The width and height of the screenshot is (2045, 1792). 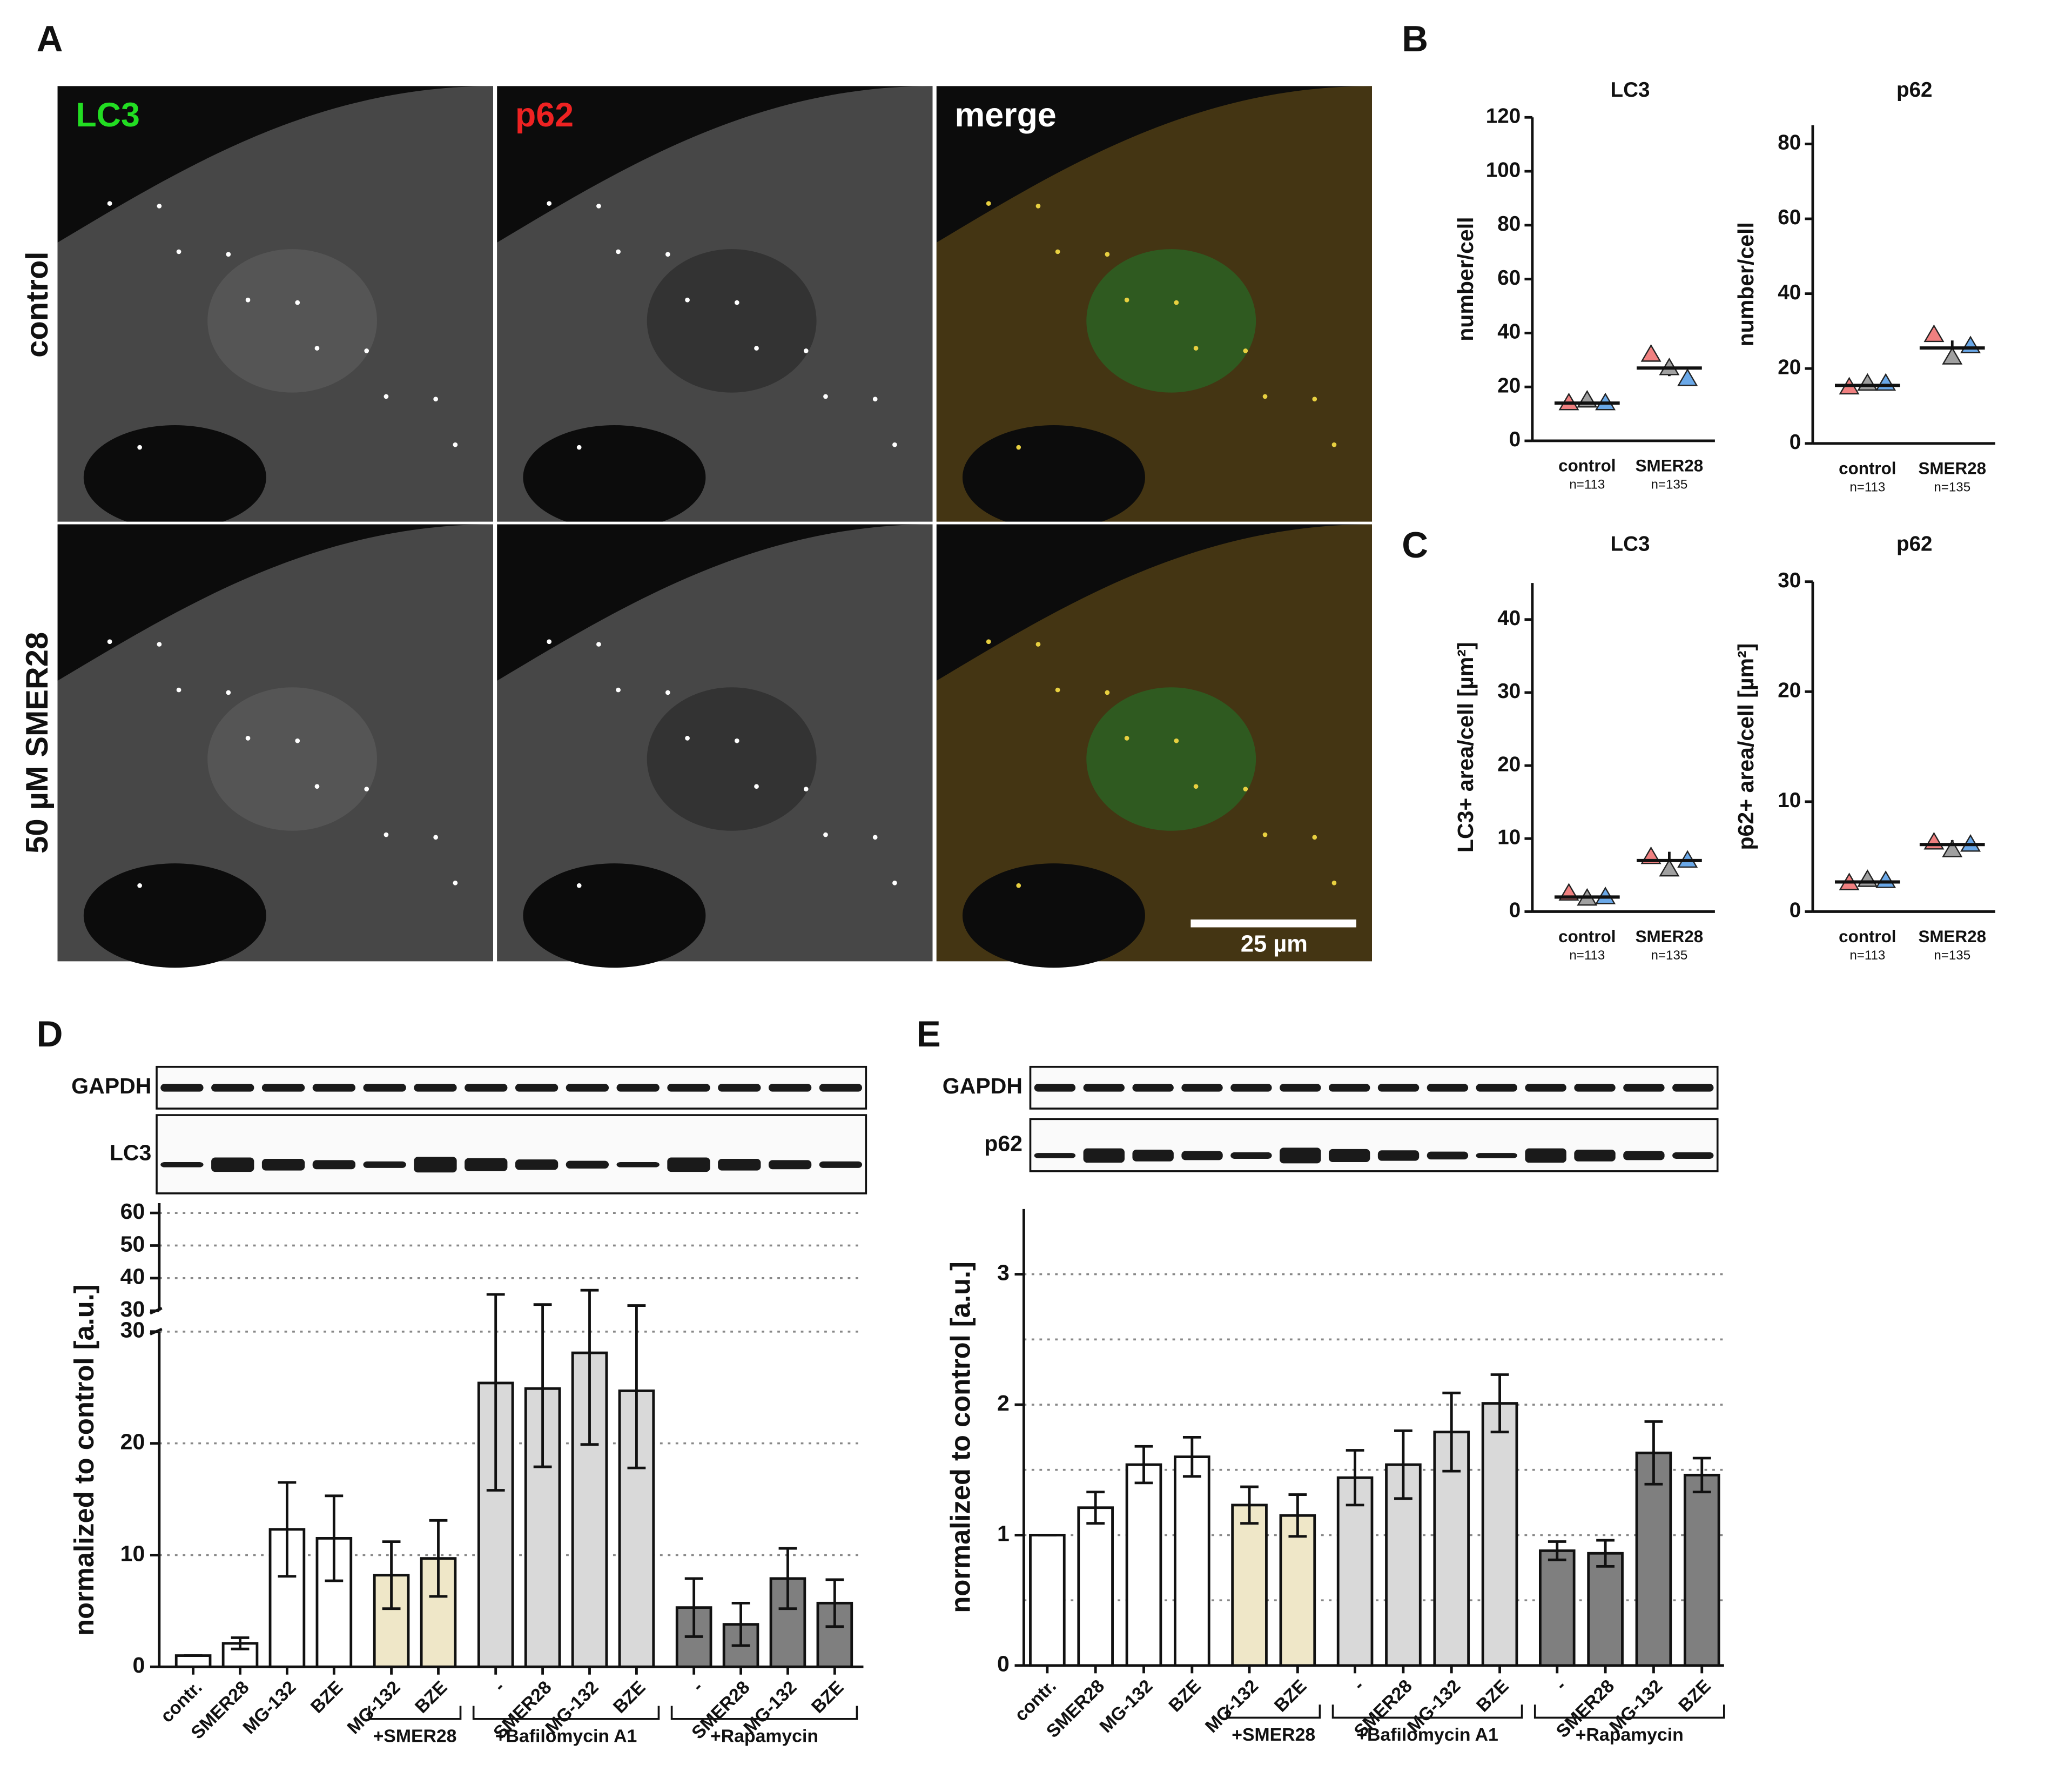 I want to click on y-tick-label: 120, so click(x=1503, y=116).